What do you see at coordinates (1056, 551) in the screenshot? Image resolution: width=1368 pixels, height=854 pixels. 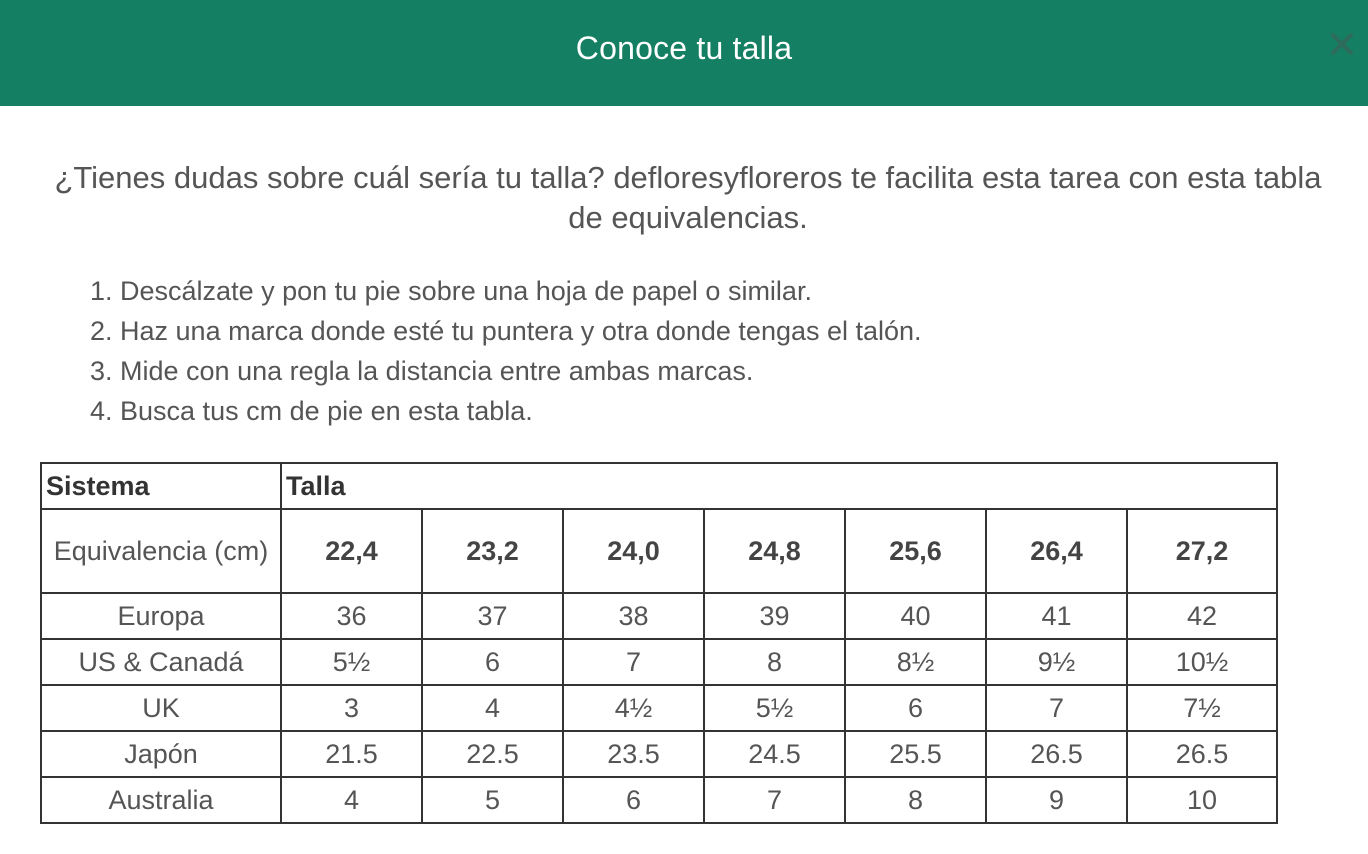 I see `equivalence-cell: 26,4` at bounding box center [1056, 551].